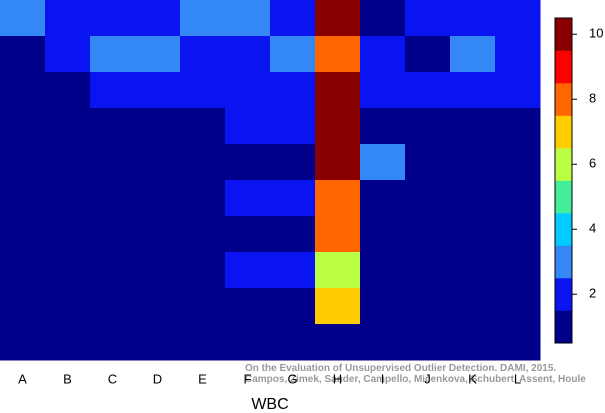 Image resolution: width=605 pixels, height=413 pixels. I want to click on colorbar-tick-label: 10, so click(596, 33).